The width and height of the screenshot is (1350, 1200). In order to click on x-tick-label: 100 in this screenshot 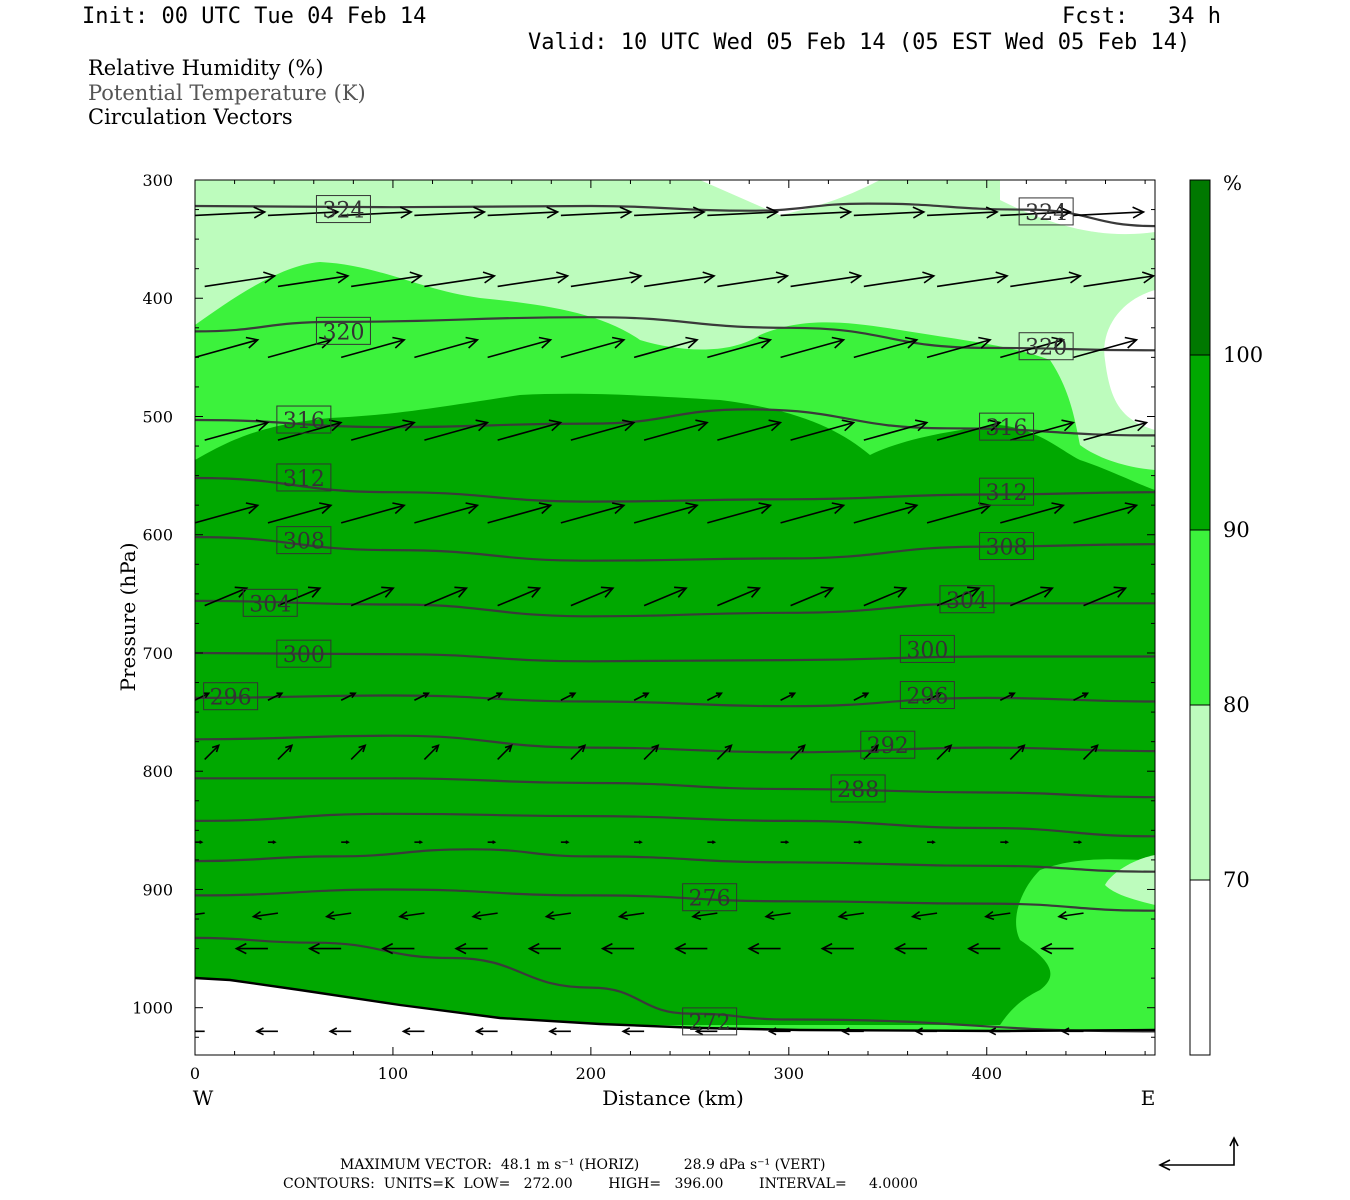, I will do `click(393, 1073)`.